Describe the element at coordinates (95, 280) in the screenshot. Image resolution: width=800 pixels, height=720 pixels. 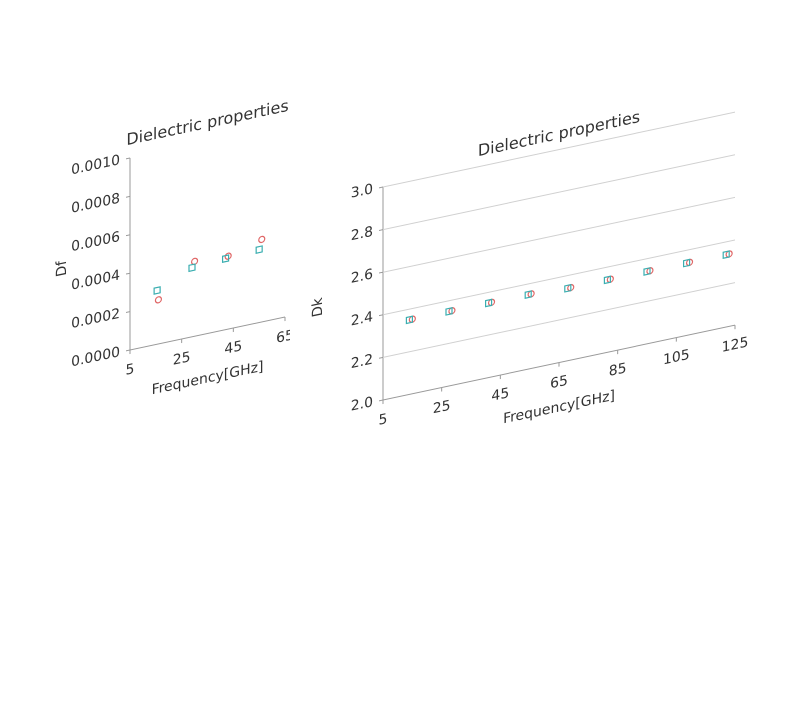
I see `y-tick-label: 0.0004` at that location.